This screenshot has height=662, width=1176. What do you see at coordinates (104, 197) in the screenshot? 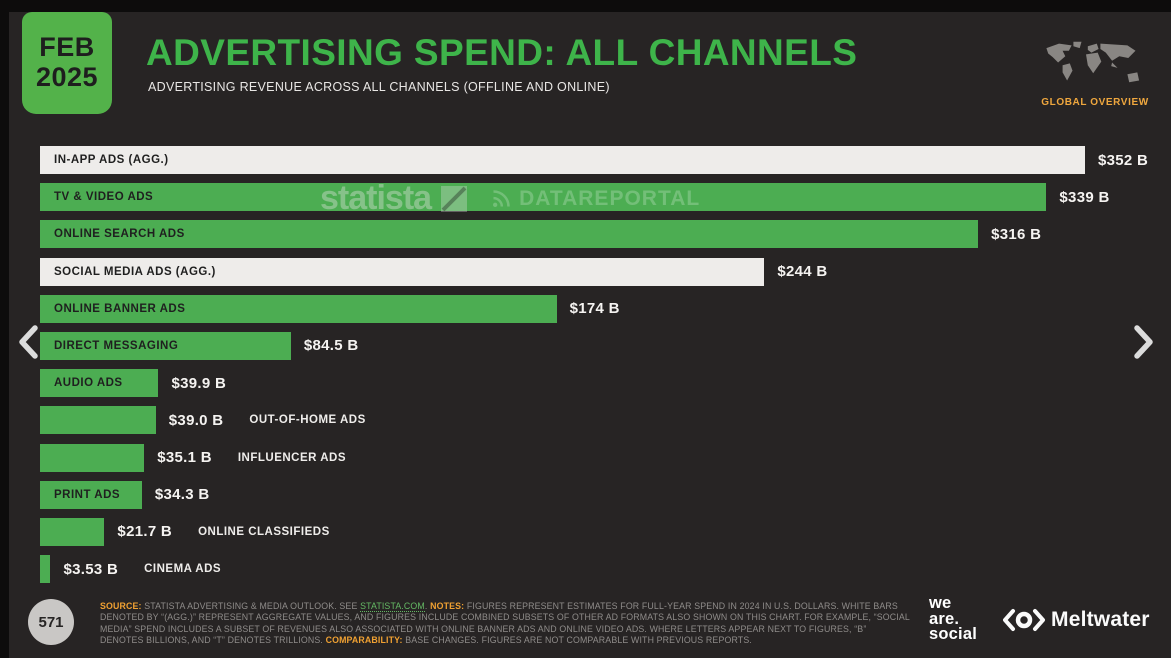
I see `bar-label: TV & VIDEO ADS` at bounding box center [104, 197].